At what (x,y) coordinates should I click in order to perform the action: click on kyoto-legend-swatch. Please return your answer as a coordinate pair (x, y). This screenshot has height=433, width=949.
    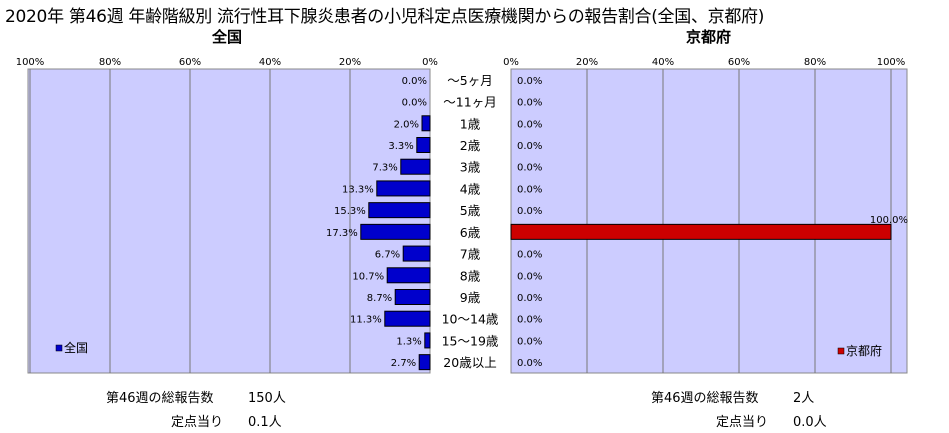
    Looking at the image, I should click on (841, 351).